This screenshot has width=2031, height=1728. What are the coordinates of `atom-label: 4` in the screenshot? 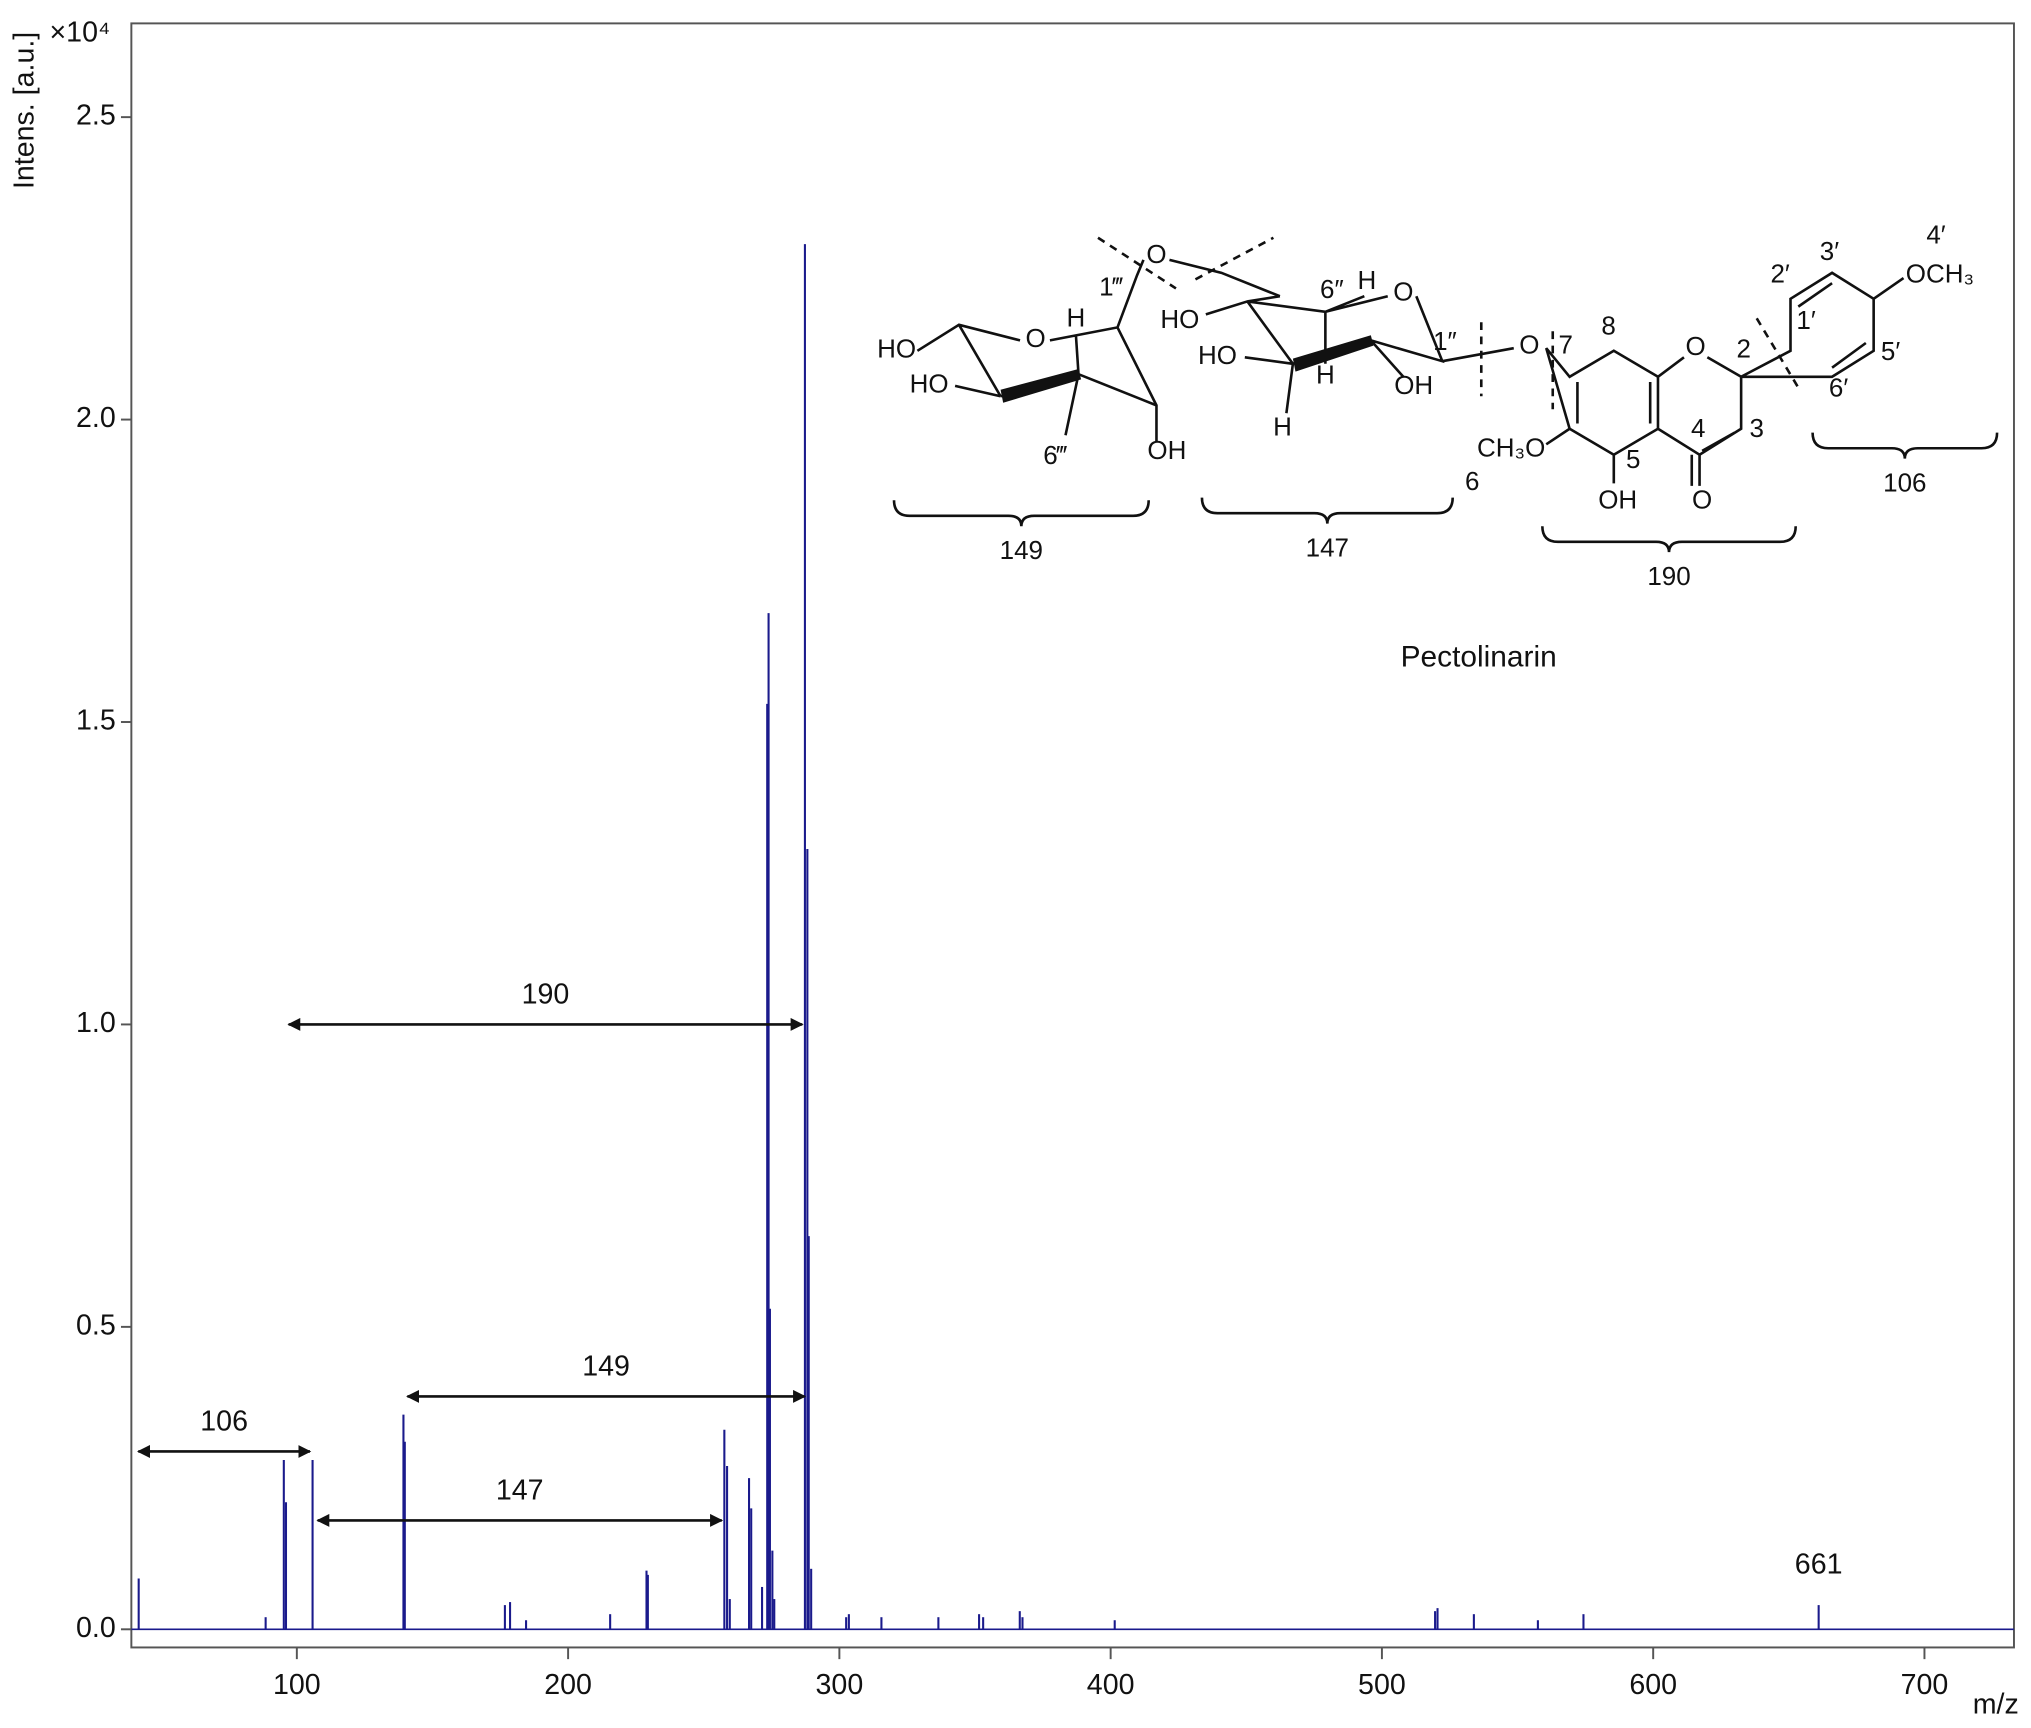 It's located at (1698, 428).